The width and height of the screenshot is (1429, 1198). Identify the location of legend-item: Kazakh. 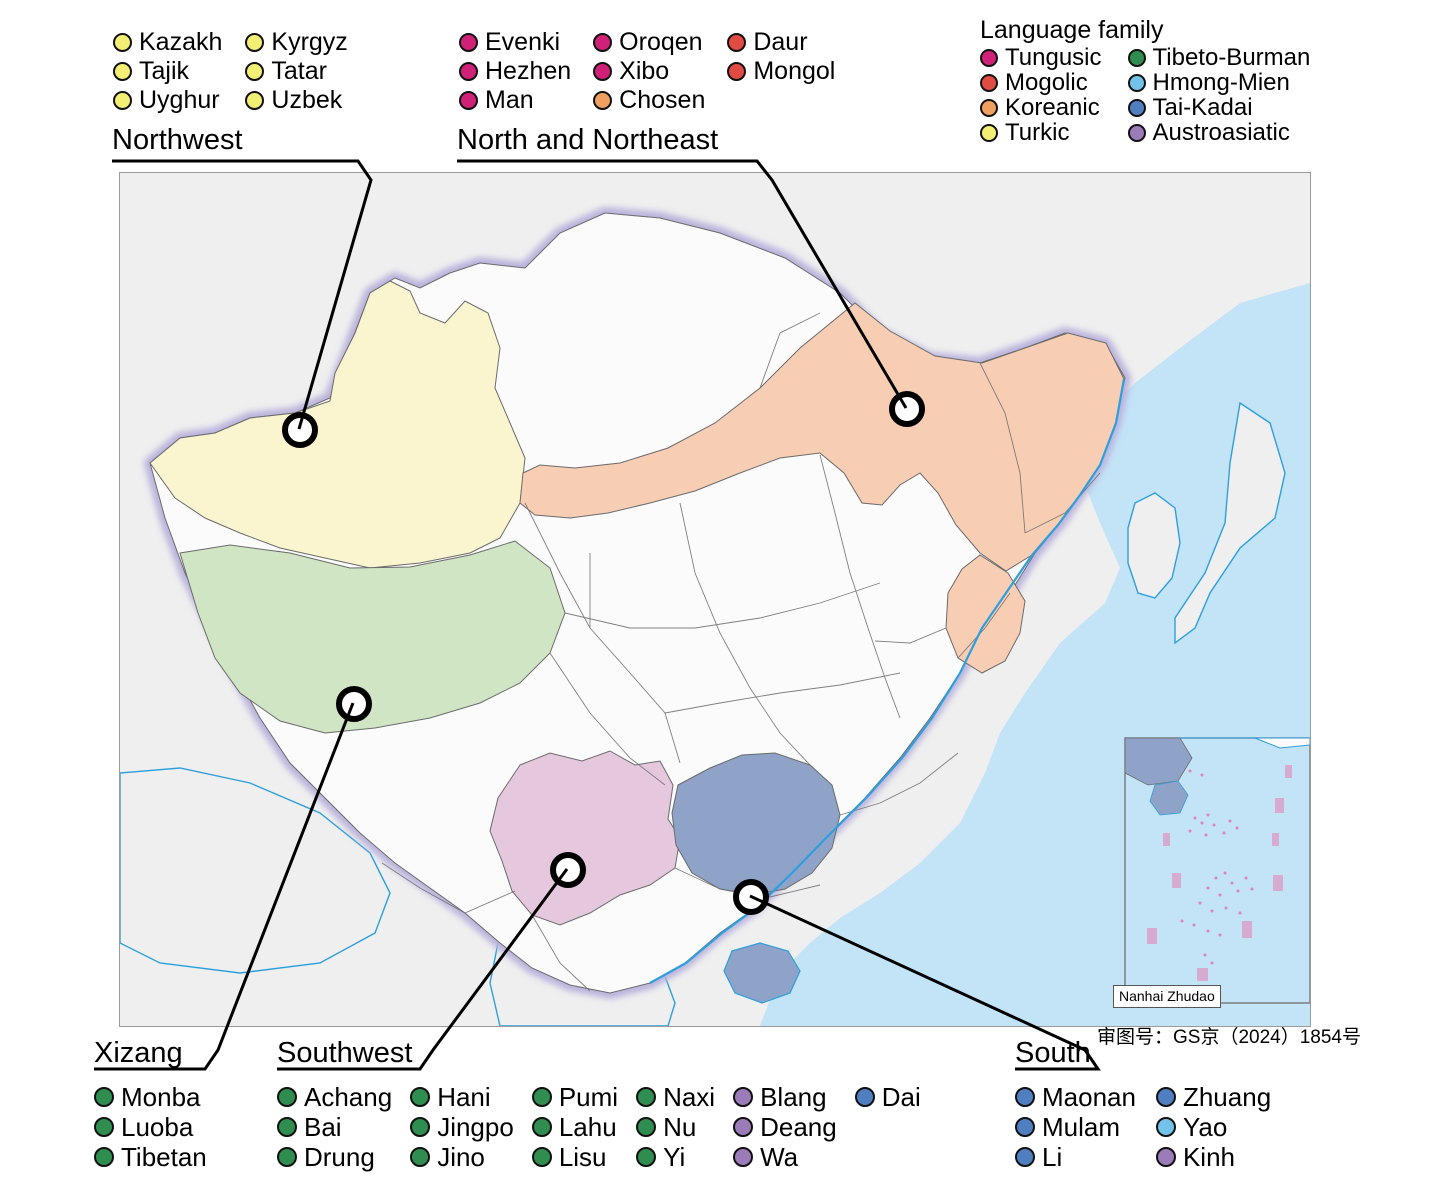
(167, 42).